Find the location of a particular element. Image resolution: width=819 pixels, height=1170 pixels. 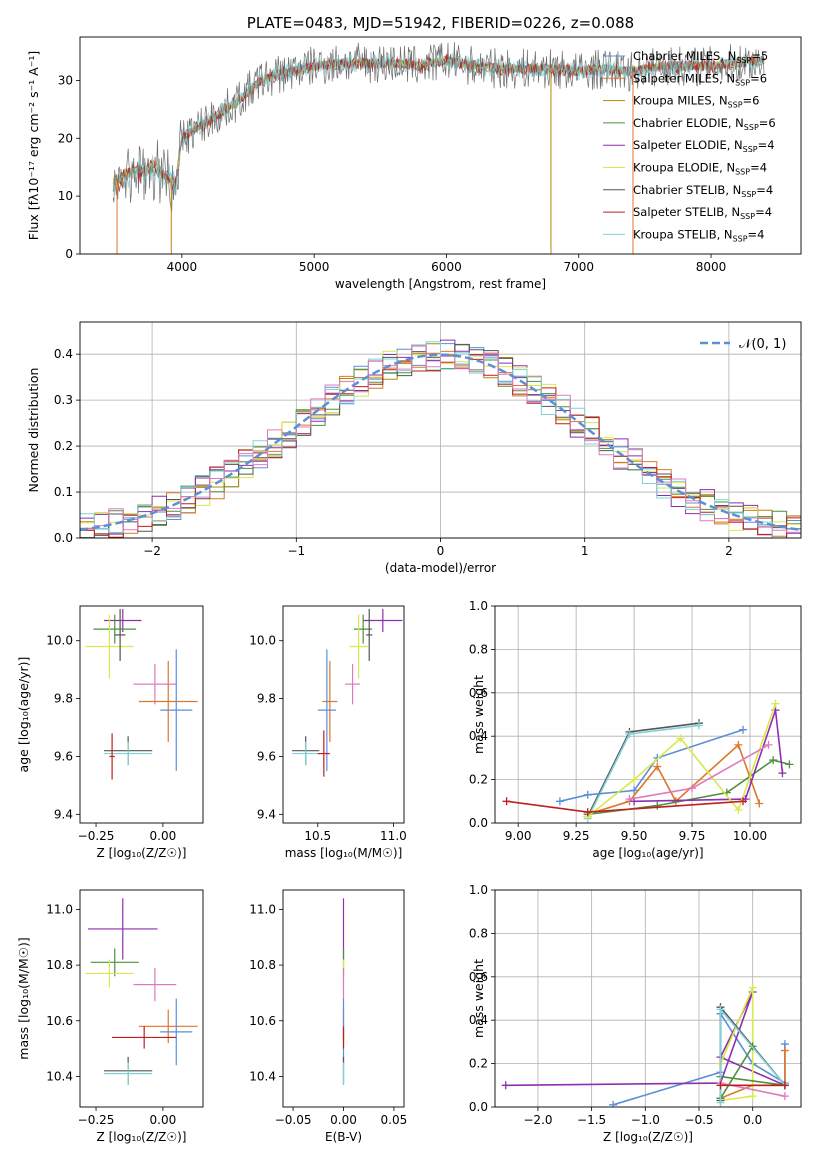

legend-entry: Kroupa MILES, NSSP=6 is located at coordinates (696, 102).